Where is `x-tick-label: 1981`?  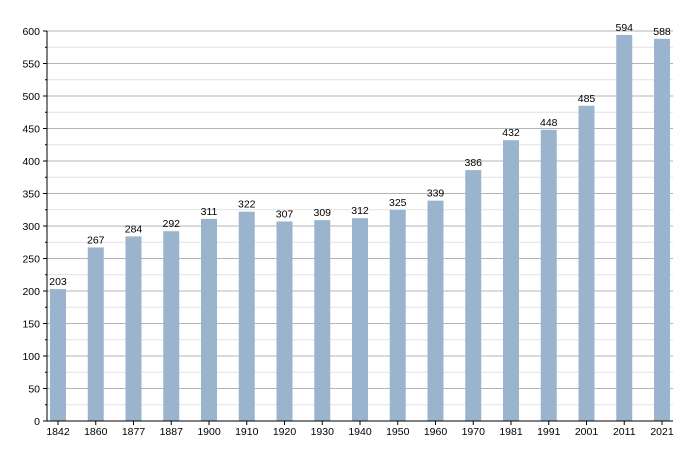 x-tick-label: 1981 is located at coordinates (511, 432).